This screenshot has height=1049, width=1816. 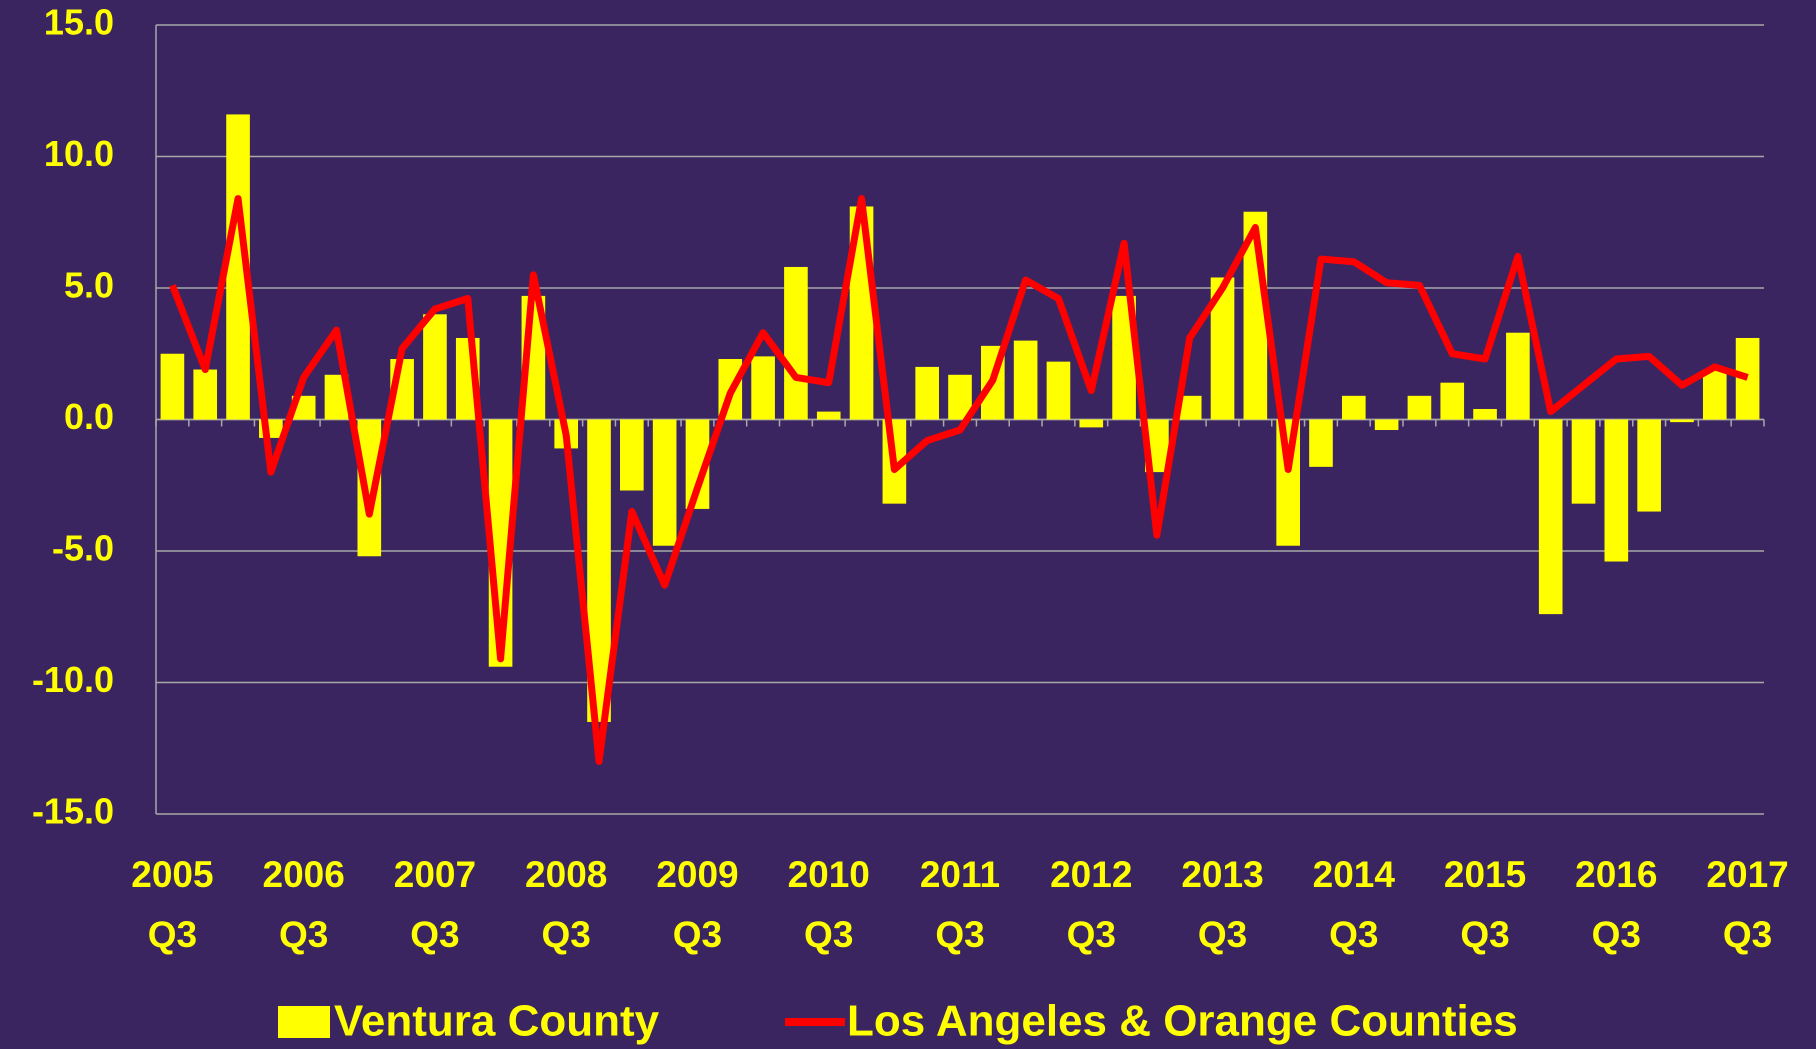 What do you see at coordinates (89, 416) in the screenshot?
I see `y-tick-label: 0.0` at bounding box center [89, 416].